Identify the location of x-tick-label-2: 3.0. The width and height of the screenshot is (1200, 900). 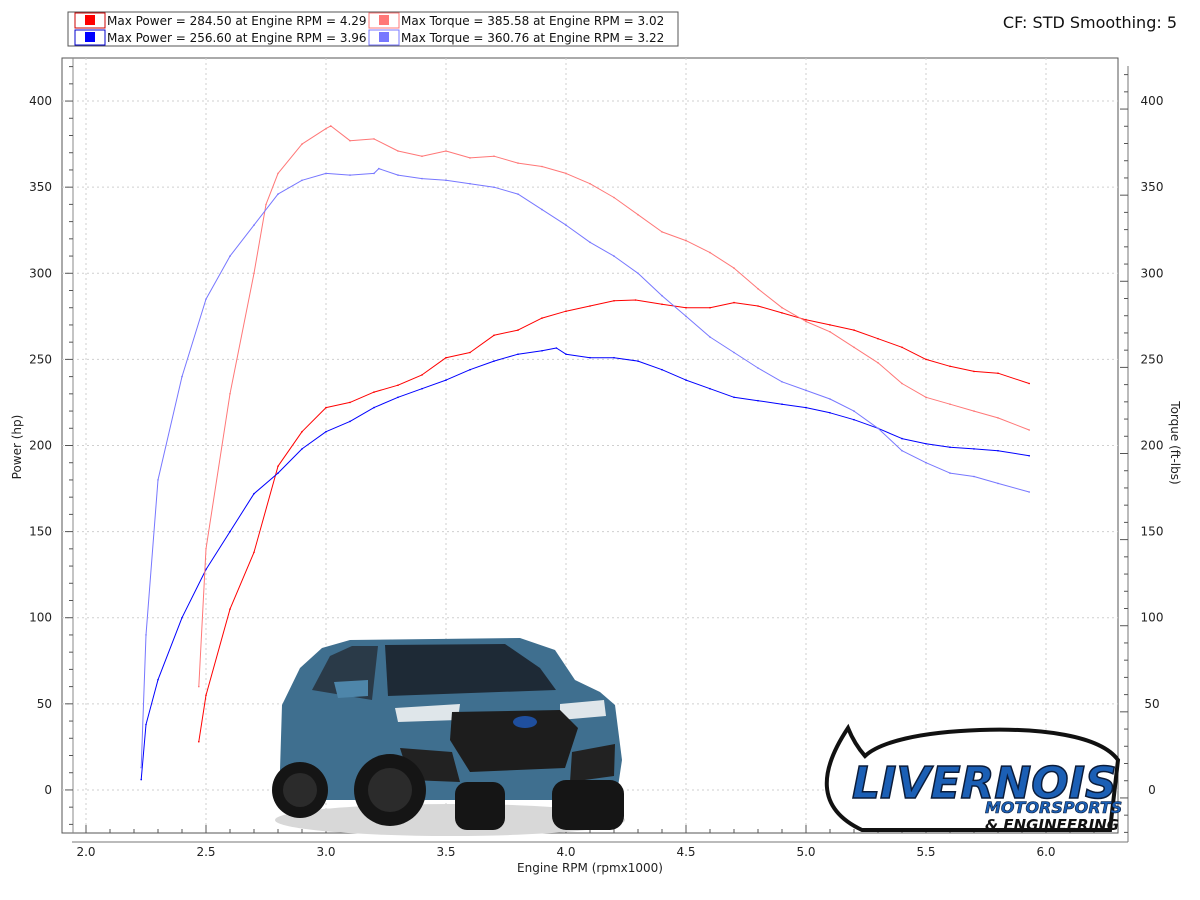
(325, 852).